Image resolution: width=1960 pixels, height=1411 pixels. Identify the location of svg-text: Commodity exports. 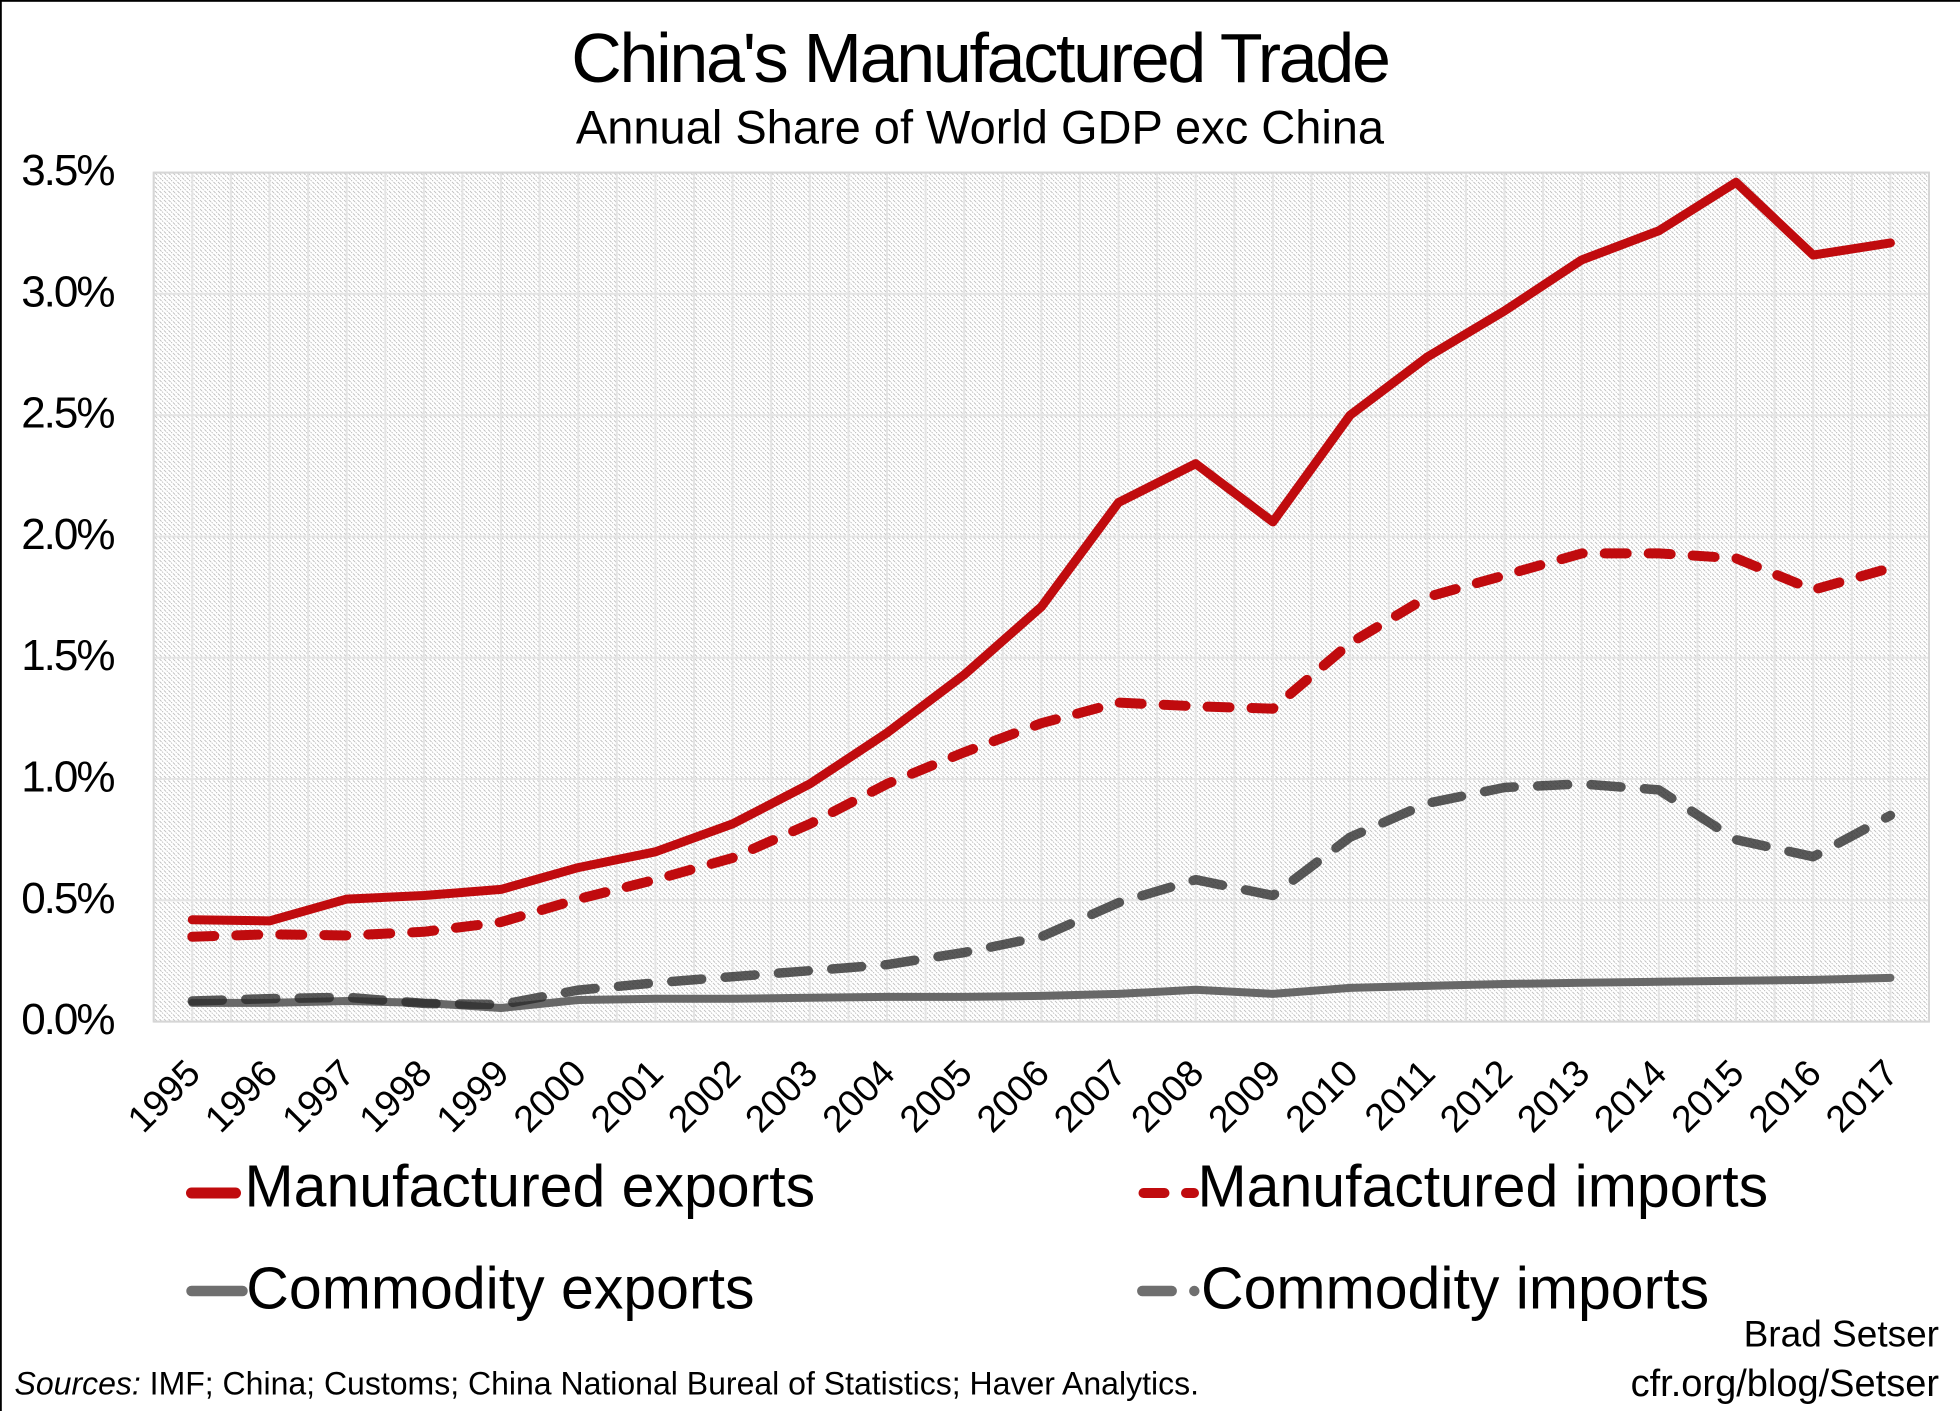
(500, 1289).